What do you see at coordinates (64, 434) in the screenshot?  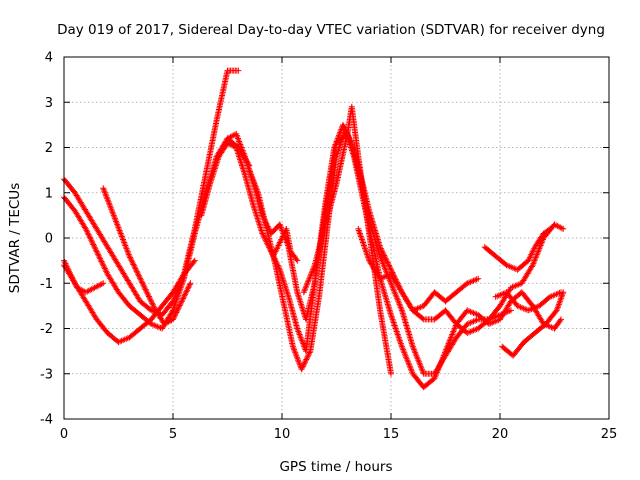 I see `x-tick-label: 0` at bounding box center [64, 434].